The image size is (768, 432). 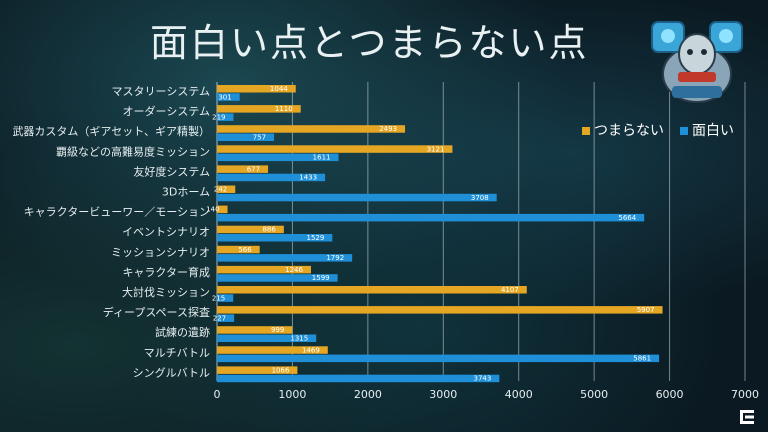 I want to click on data-label: 1599, so click(x=321, y=278).